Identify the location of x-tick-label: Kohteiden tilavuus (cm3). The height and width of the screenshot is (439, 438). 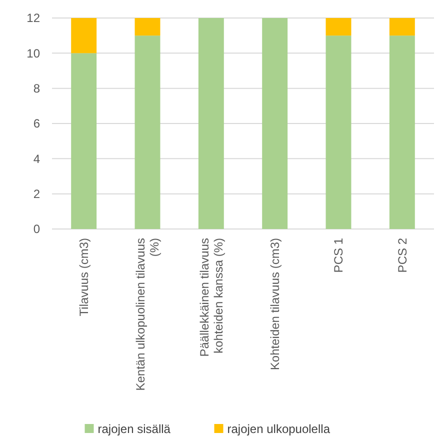
(275, 304).